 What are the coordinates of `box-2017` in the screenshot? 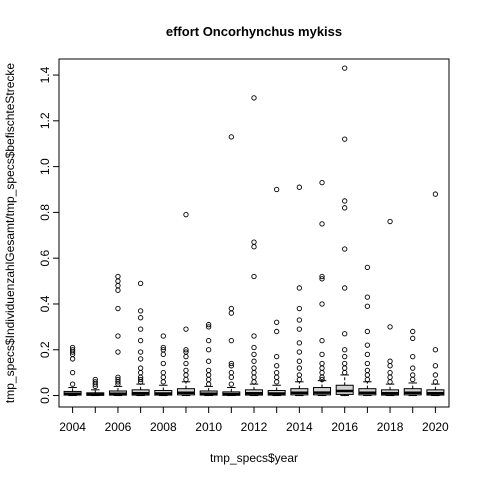 It's located at (367, 330).